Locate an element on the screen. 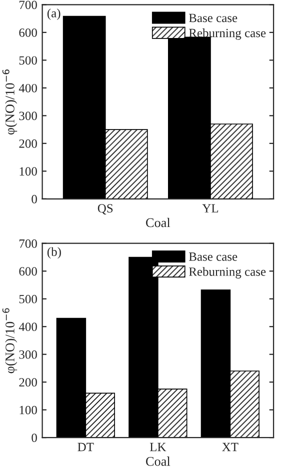 This screenshot has height=468, width=282. annotation: (a) is located at coordinates (53, 14).